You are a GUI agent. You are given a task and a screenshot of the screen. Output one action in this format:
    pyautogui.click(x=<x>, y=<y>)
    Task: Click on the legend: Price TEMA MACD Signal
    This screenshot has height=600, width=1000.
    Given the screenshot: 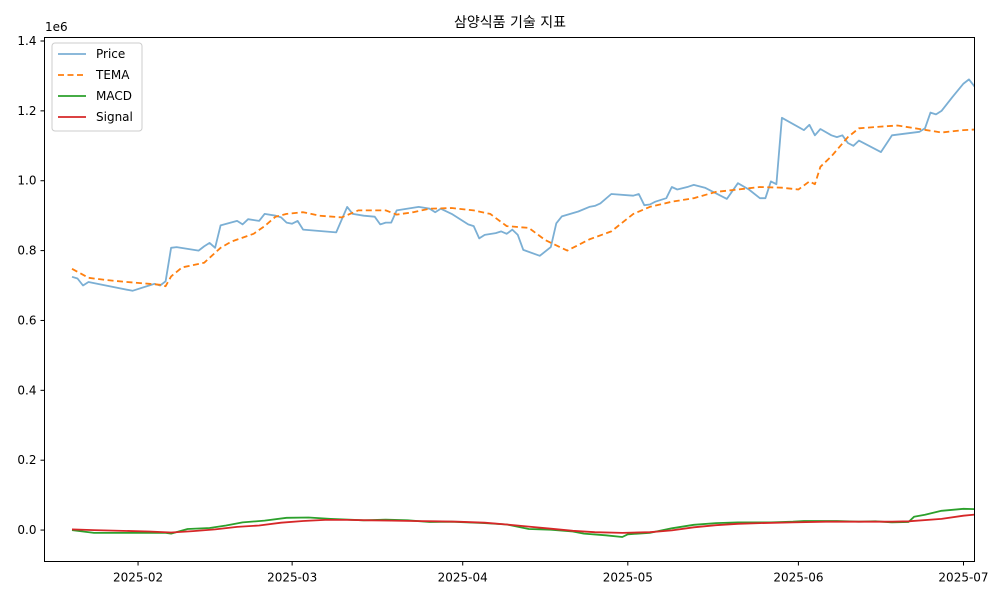 What is the action you would take?
    pyautogui.click(x=97, y=87)
    